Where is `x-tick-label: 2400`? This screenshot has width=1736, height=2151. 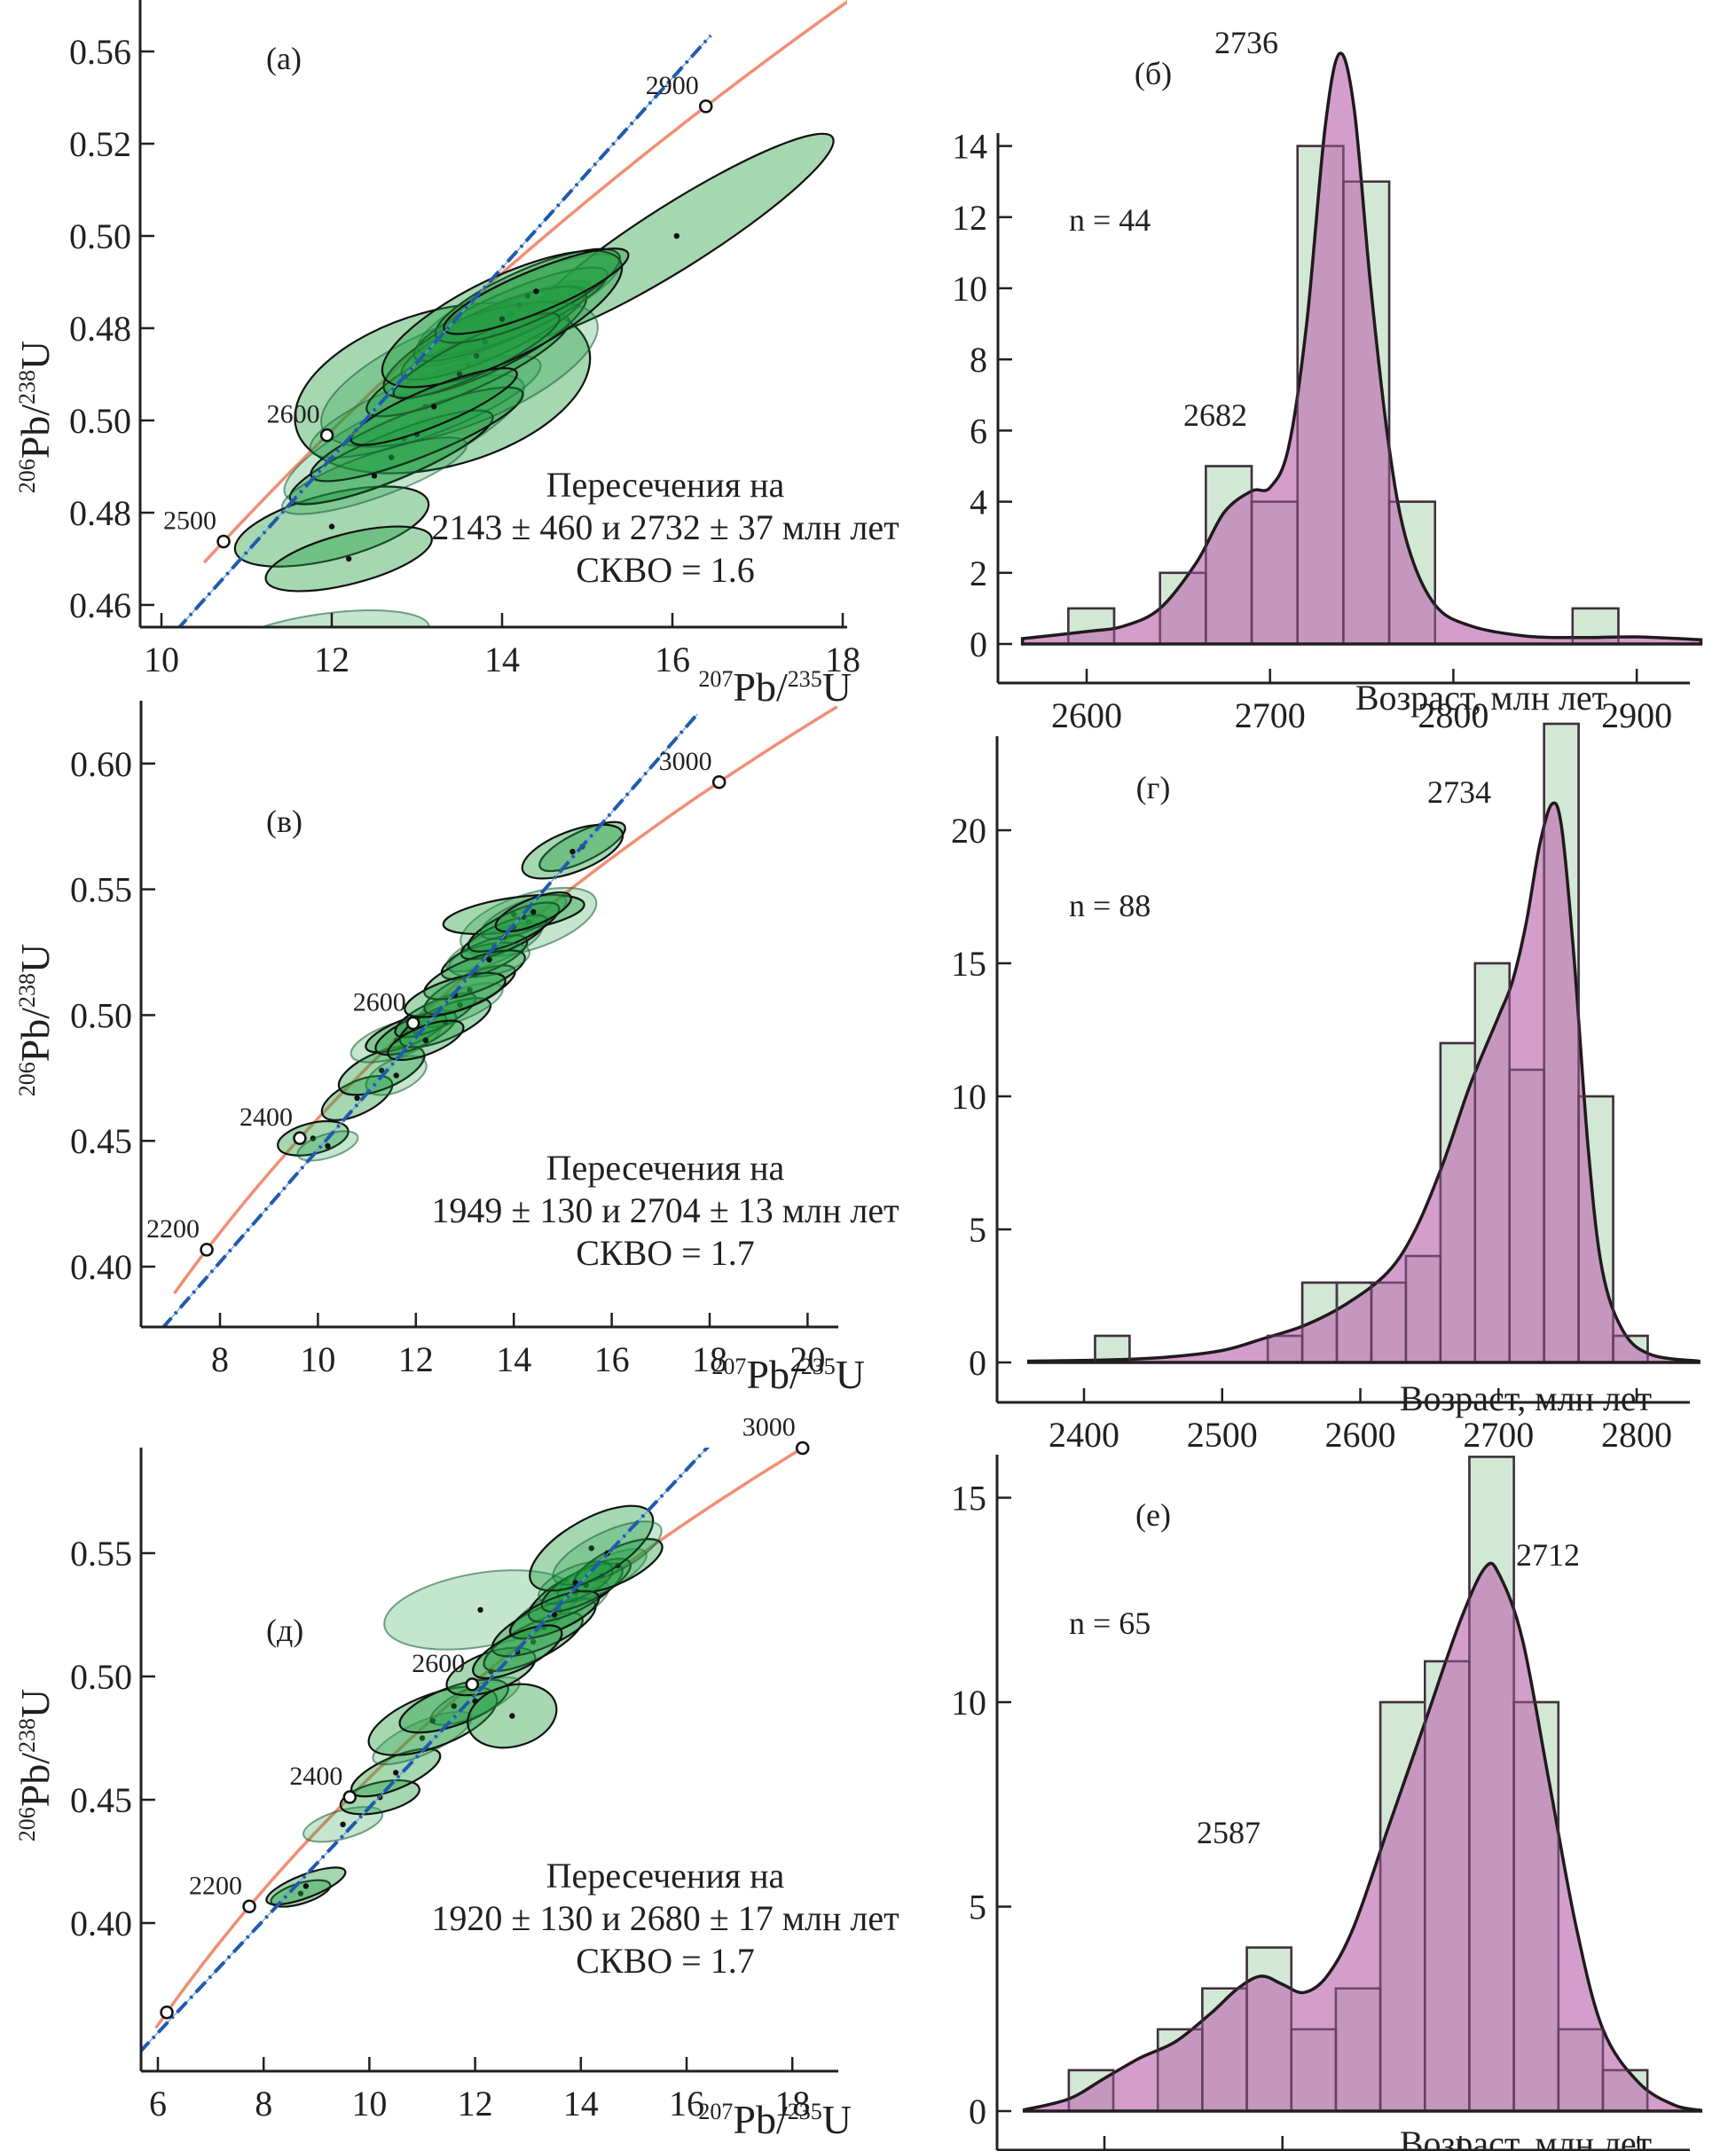
x-tick-label: 2400 is located at coordinates (1084, 1435).